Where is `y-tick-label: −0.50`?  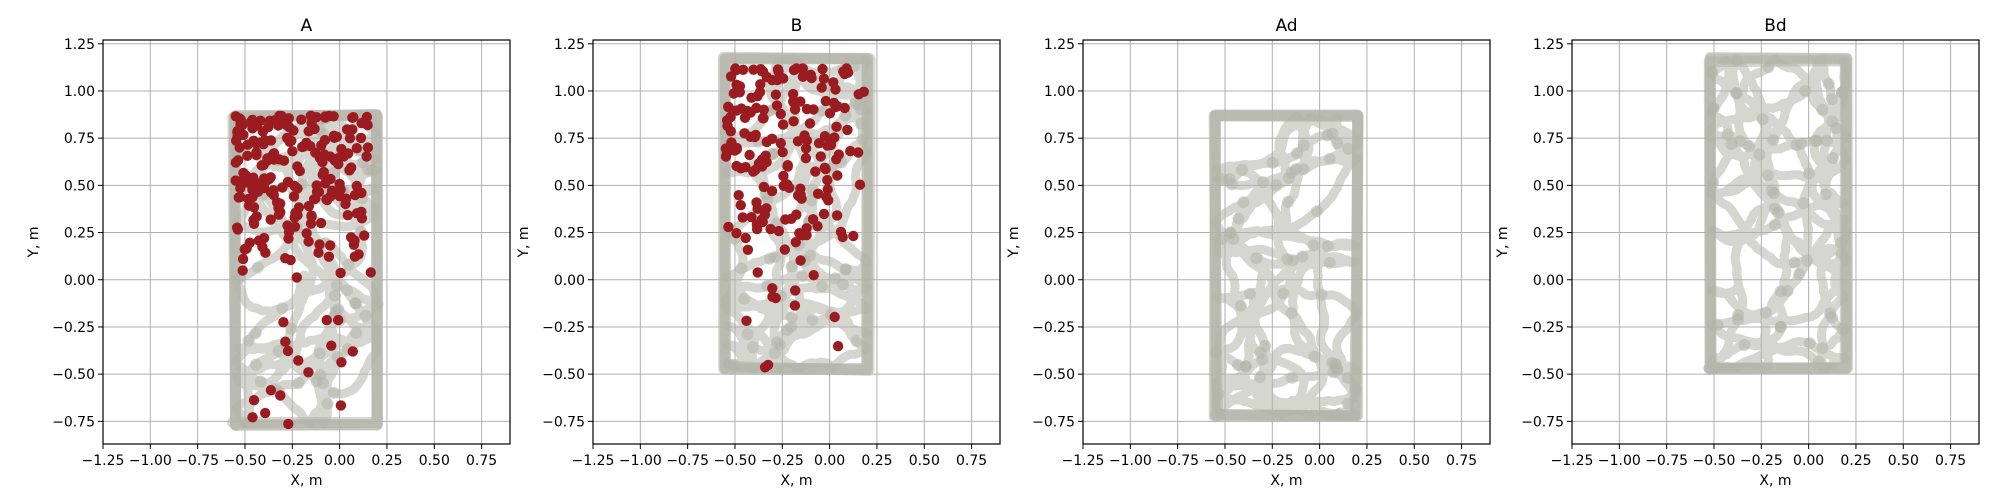 y-tick-label: −0.50 is located at coordinates (73, 375).